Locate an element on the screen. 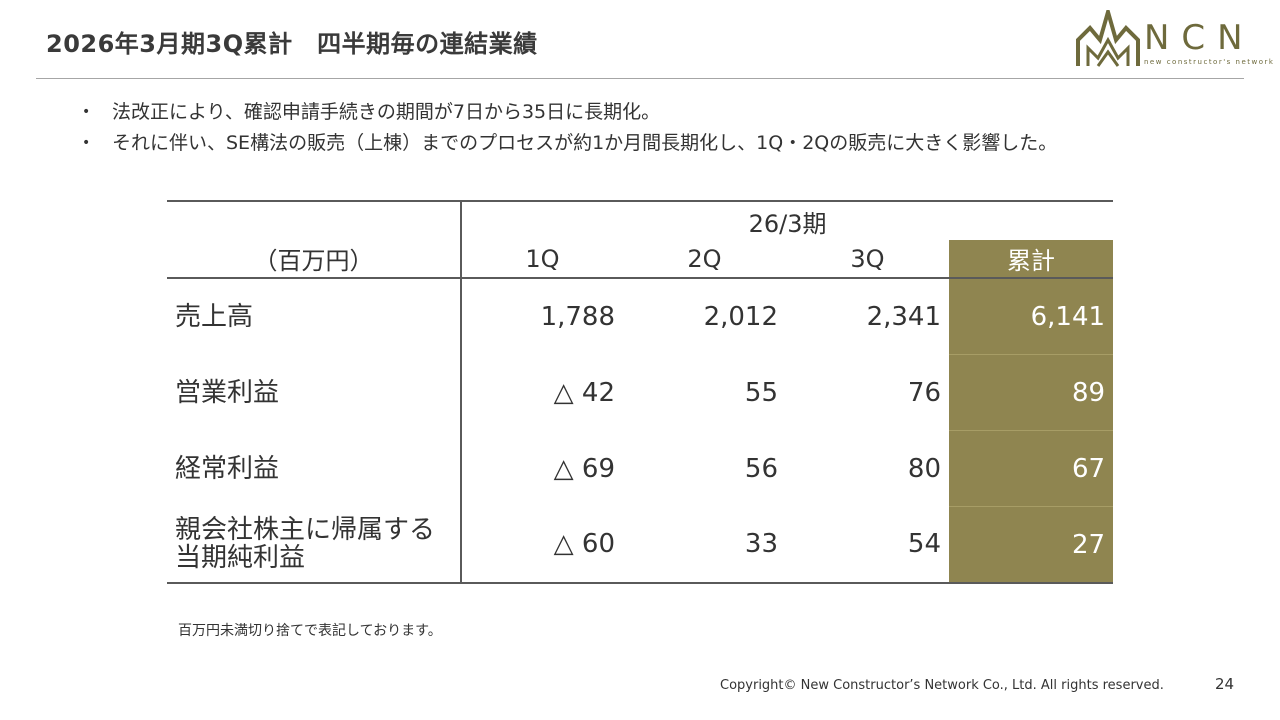  bullet-text: 法改正により、確認申請手続きの期間が7日から35日に長期化。 is located at coordinates (386, 112).